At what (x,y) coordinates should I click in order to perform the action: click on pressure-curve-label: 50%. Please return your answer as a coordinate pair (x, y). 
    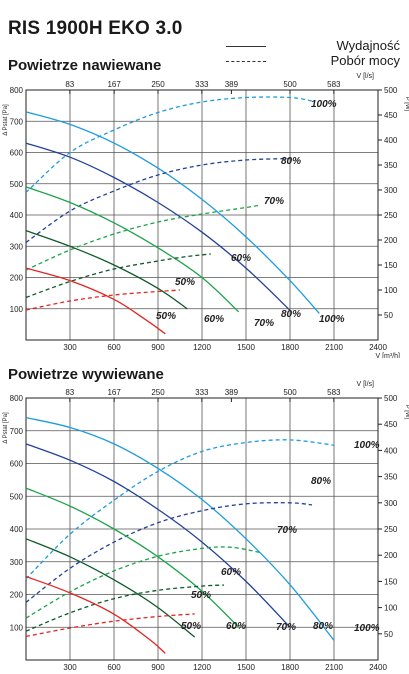
    Looking at the image, I should click on (166, 316).